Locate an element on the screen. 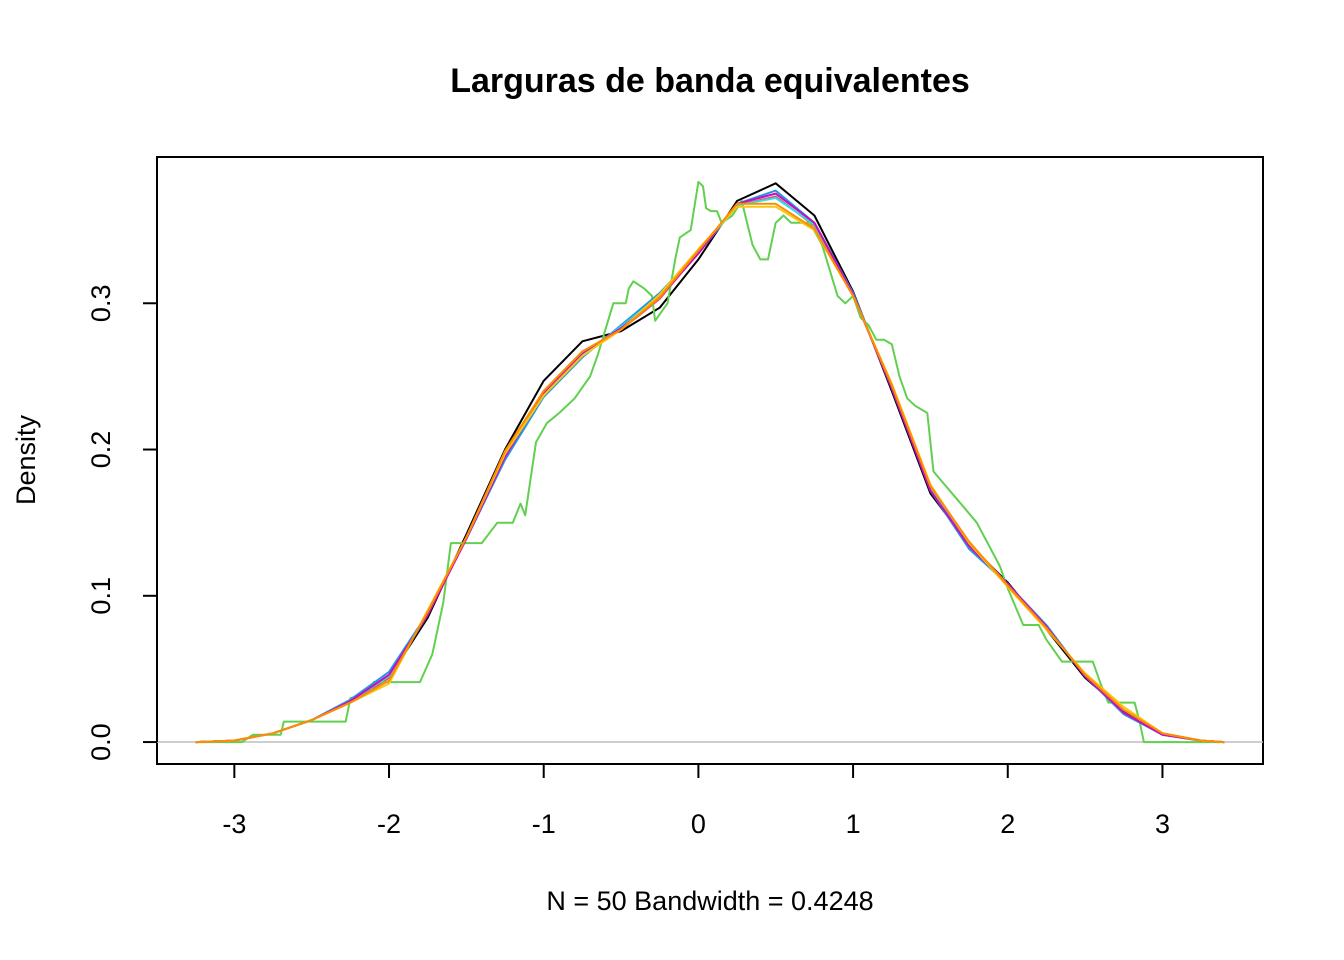 The width and height of the screenshot is (1344, 960). x-tick-label: -2 is located at coordinates (389, 824).